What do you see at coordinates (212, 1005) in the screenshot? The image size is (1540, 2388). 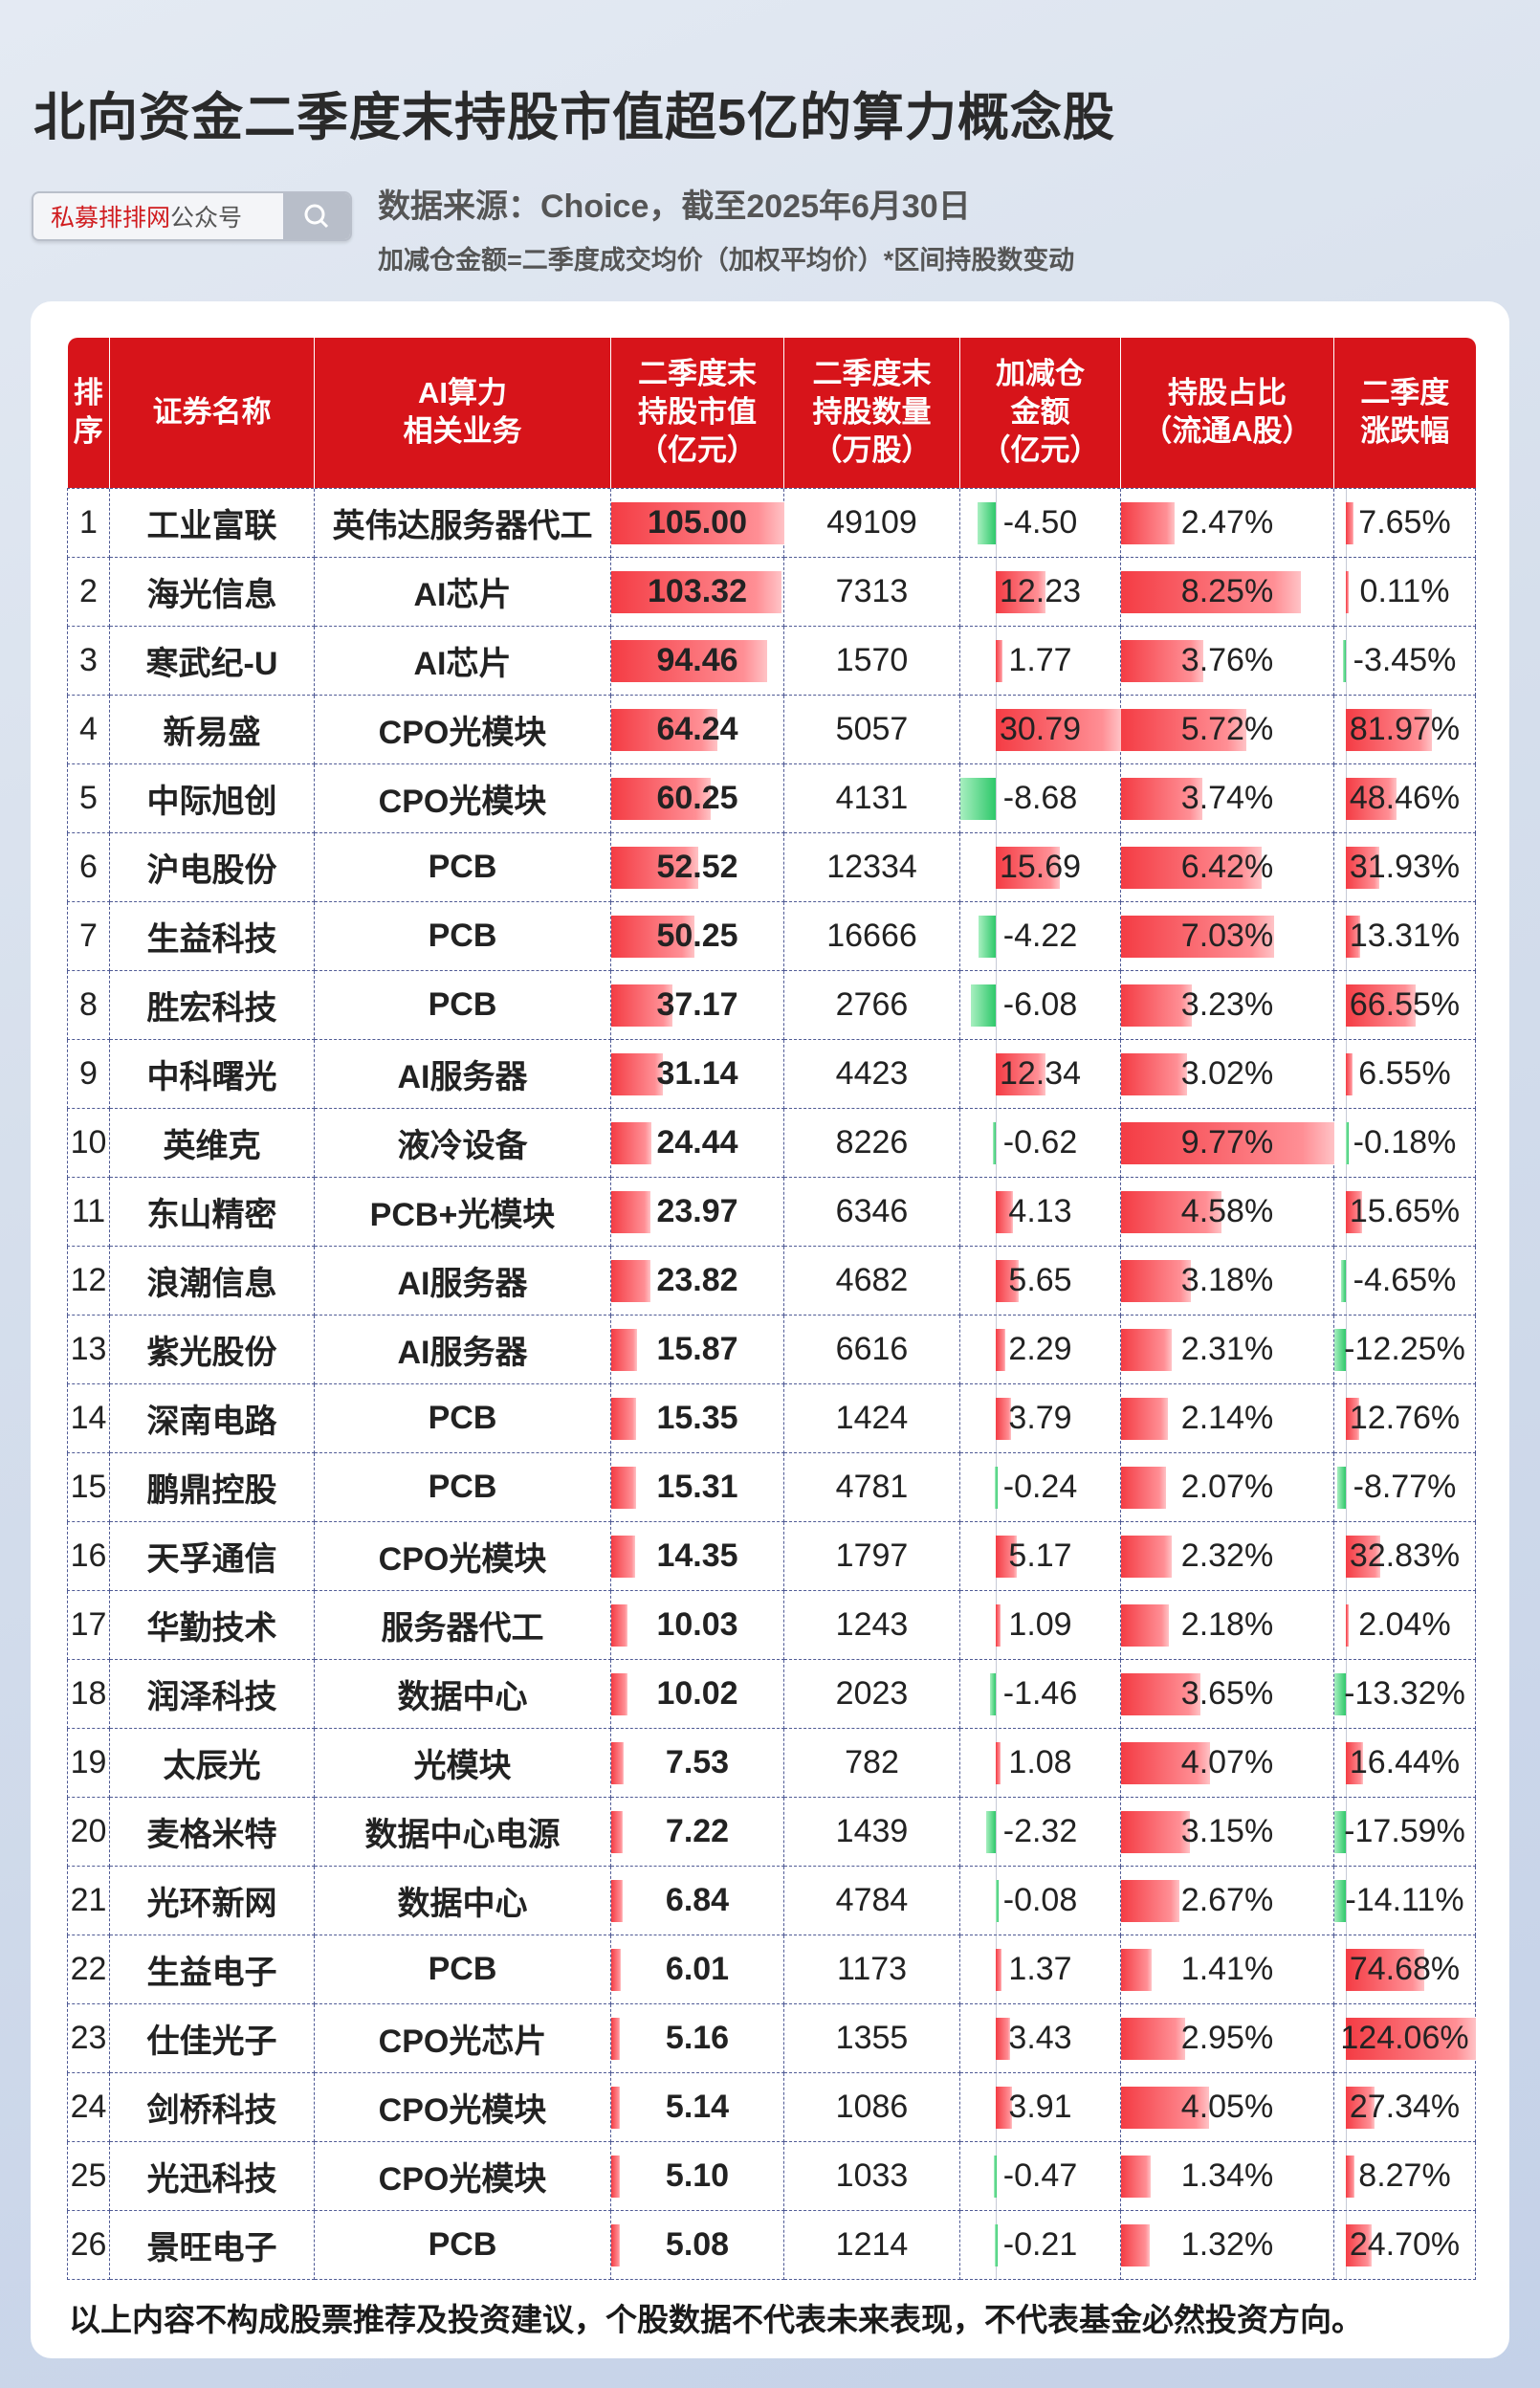 I see `cell-name: 胜宏科技` at bounding box center [212, 1005].